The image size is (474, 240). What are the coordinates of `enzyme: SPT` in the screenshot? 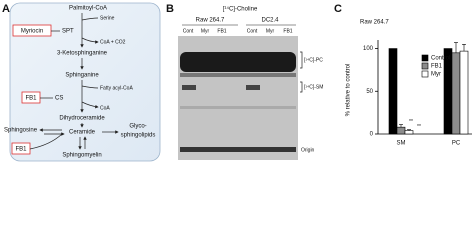 It's located at (68, 32).